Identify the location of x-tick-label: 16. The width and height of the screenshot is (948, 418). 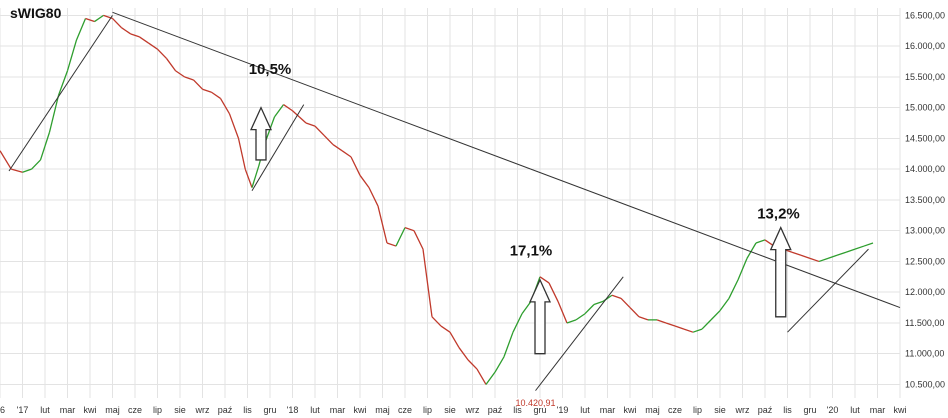
(2, 410).